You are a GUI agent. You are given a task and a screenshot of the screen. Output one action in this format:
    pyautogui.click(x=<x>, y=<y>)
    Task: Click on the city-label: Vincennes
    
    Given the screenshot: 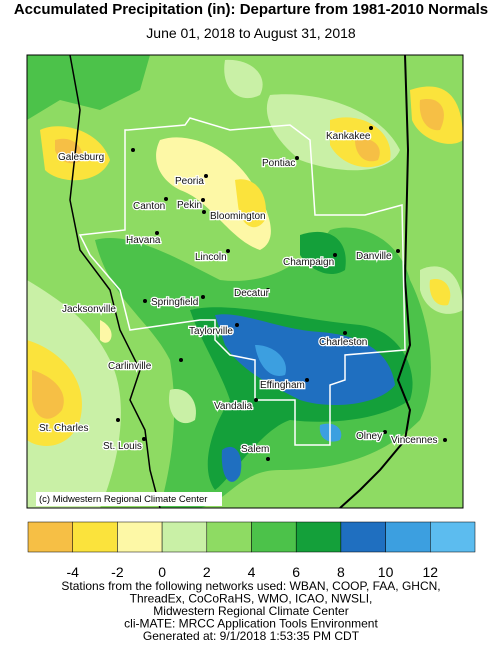 What is the action you would take?
    pyautogui.click(x=414, y=440)
    